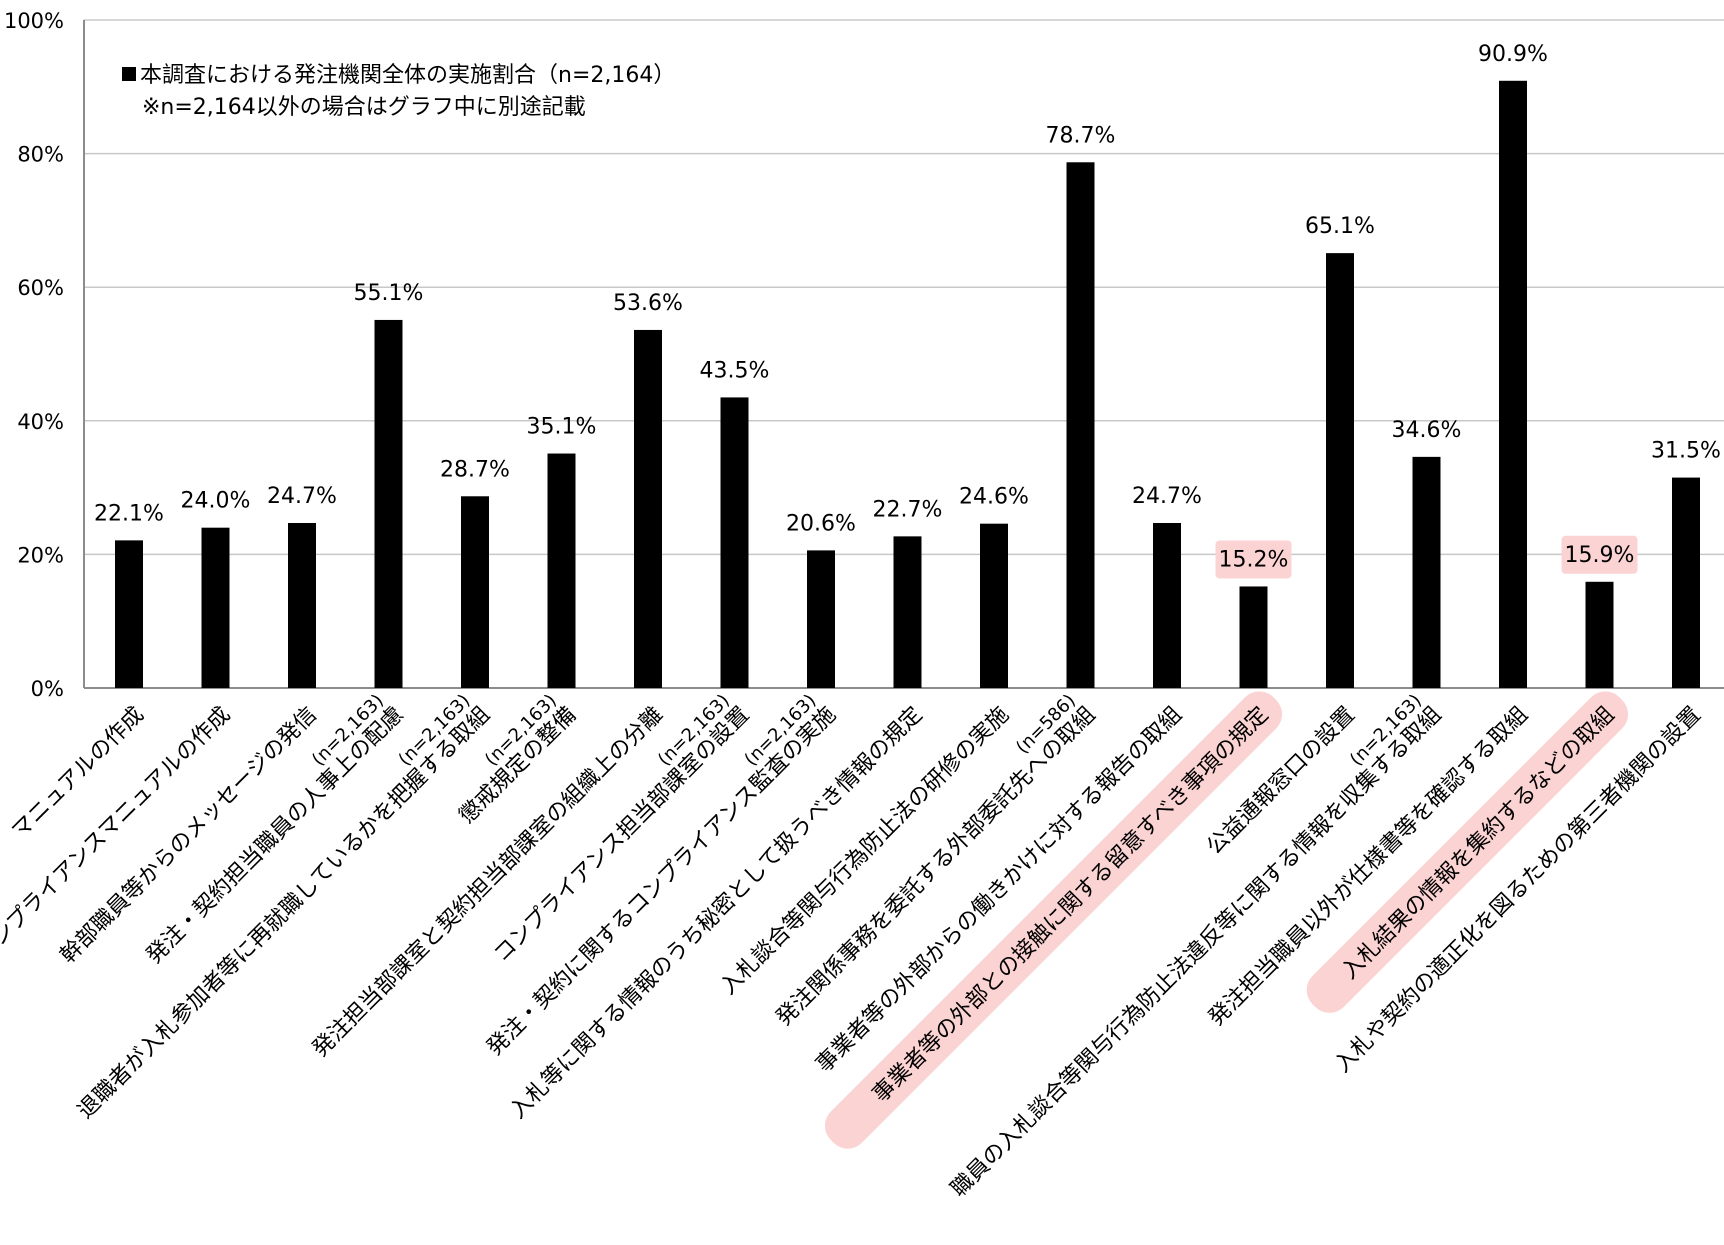  I want to click on data-label: 55.1%, so click(389, 293).